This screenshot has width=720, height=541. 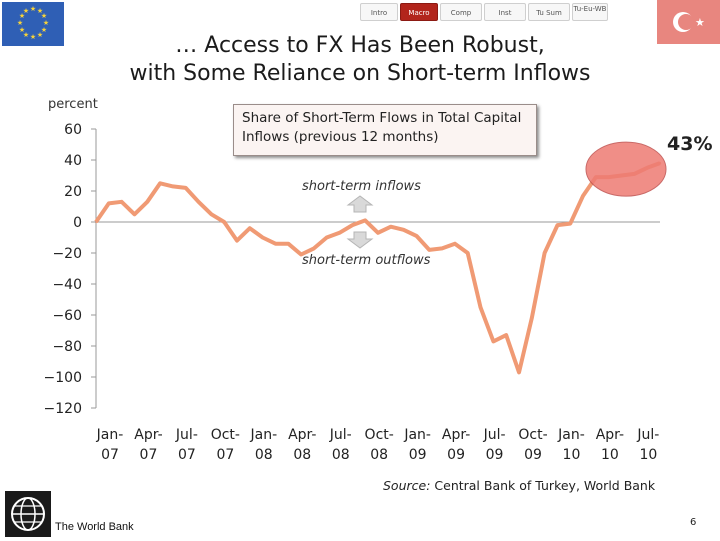 What do you see at coordinates (626, 169) in the screenshot?
I see `highlight-ellipse` at bounding box center [626, 169].